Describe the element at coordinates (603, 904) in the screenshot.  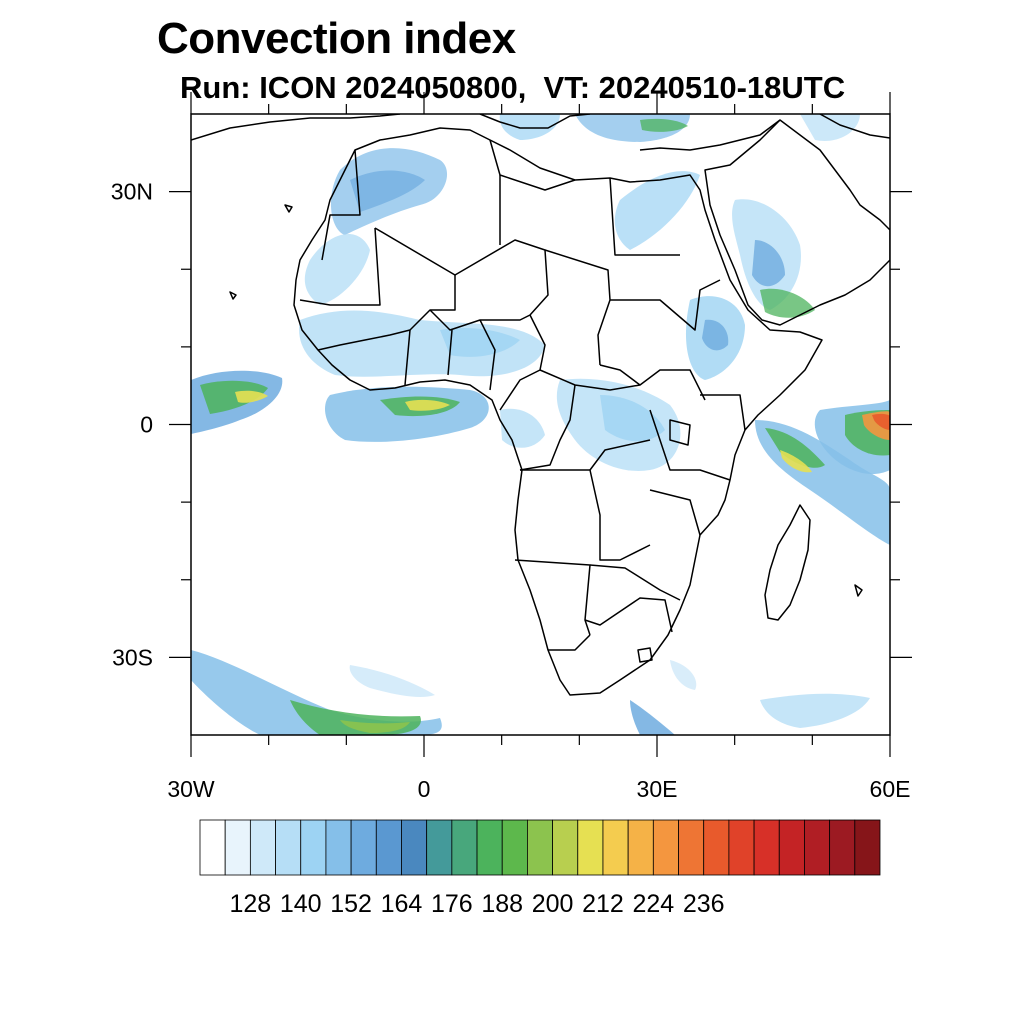
I see `colorbar-label: 212` at that location.